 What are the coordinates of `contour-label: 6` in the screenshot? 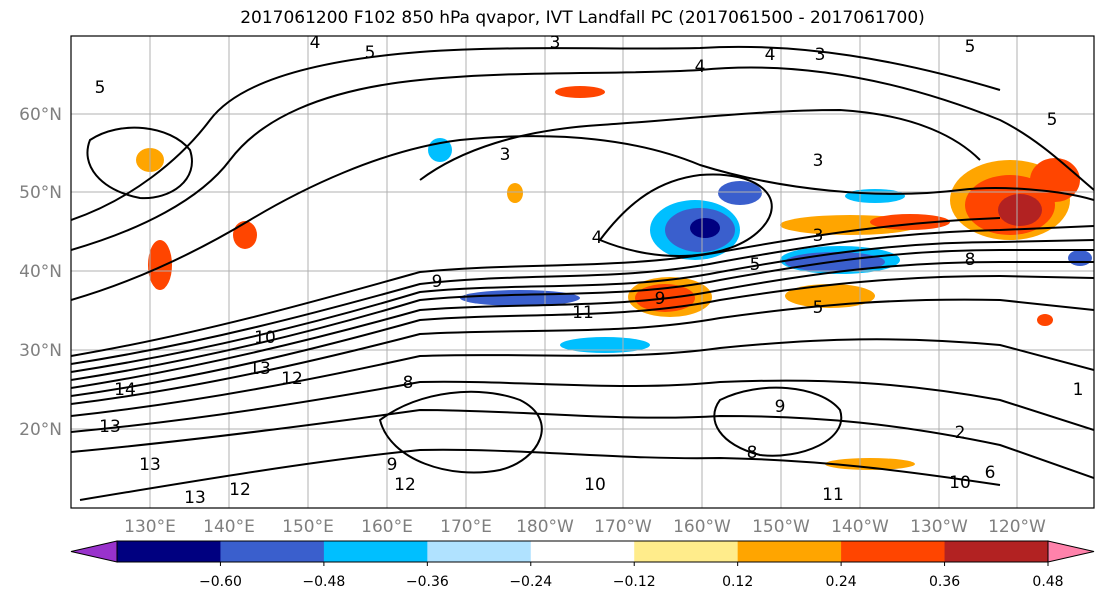 It's located at (990, 473).